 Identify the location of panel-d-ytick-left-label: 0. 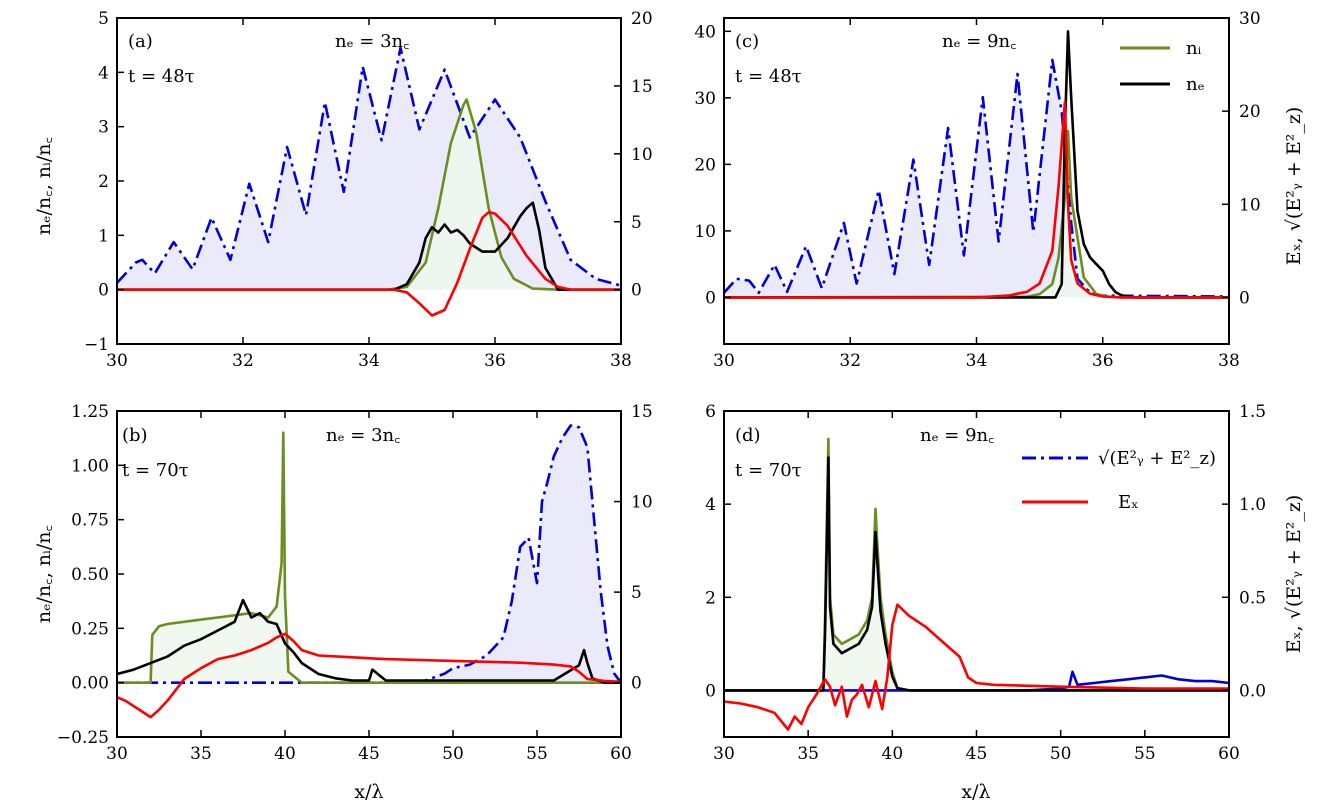
(710, 691).